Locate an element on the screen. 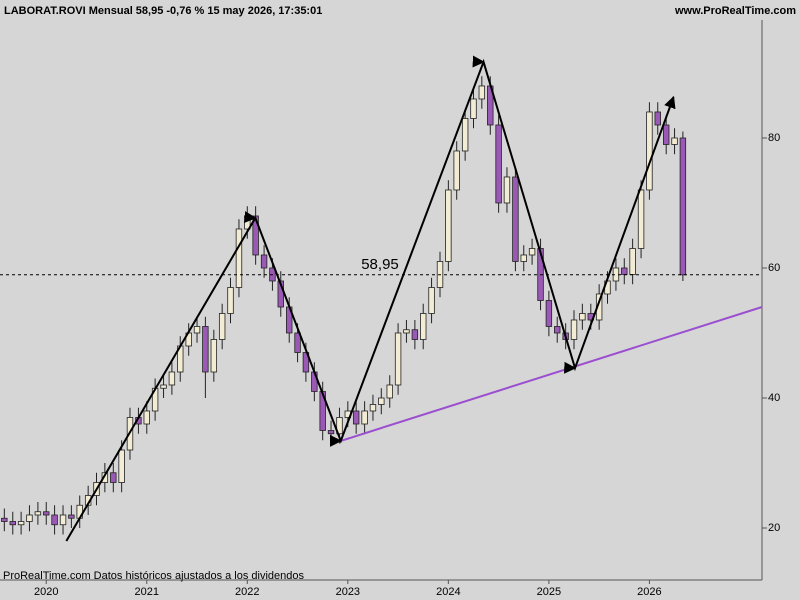 This screenshot has width=800, height=600. x-tick-label: 2021 is located at coordinates (147, 592).